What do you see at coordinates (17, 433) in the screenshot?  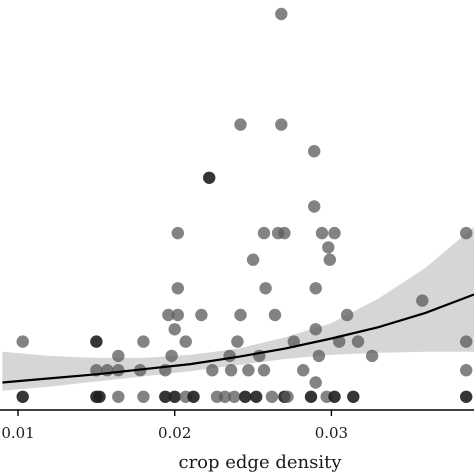 I see `x-tick-label: 0.01` at bounding box center [17, 433].